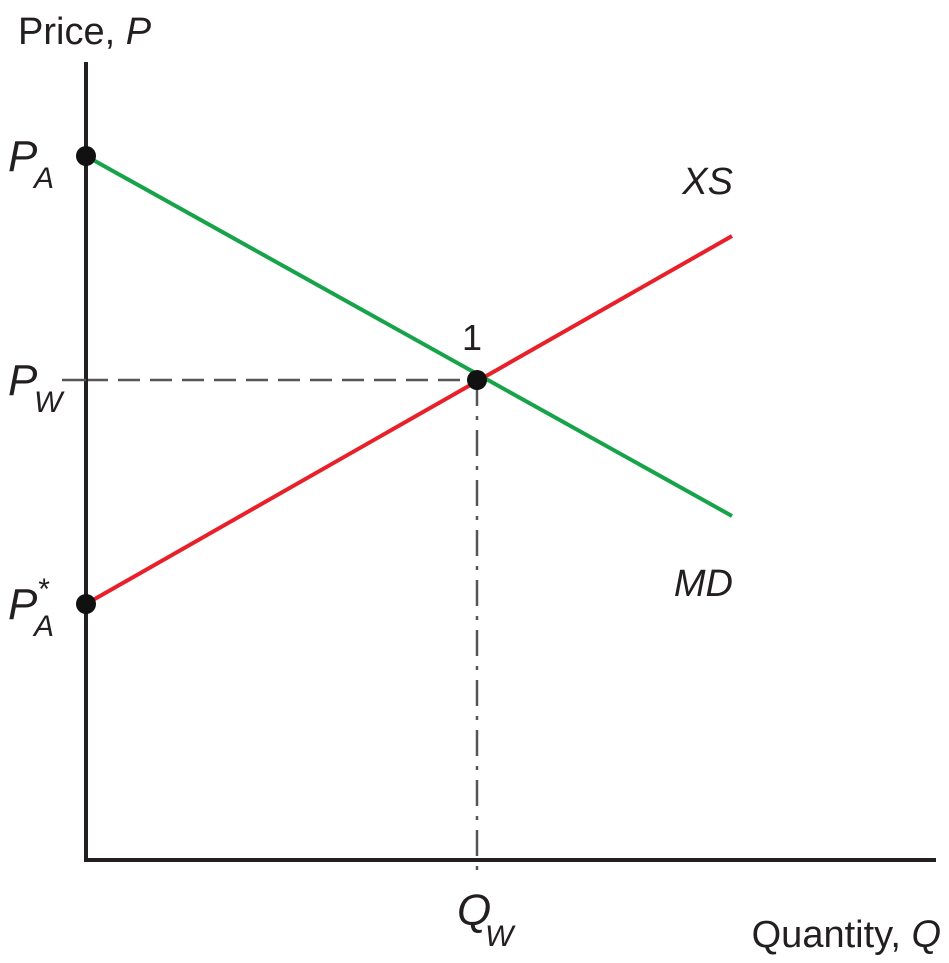 The height and width of the screenshot is (963, 949). What do you see at coordinates (139, 32) in the screenshot?
I see `y-axis-title-var: P` at bounding box center [139, 32].